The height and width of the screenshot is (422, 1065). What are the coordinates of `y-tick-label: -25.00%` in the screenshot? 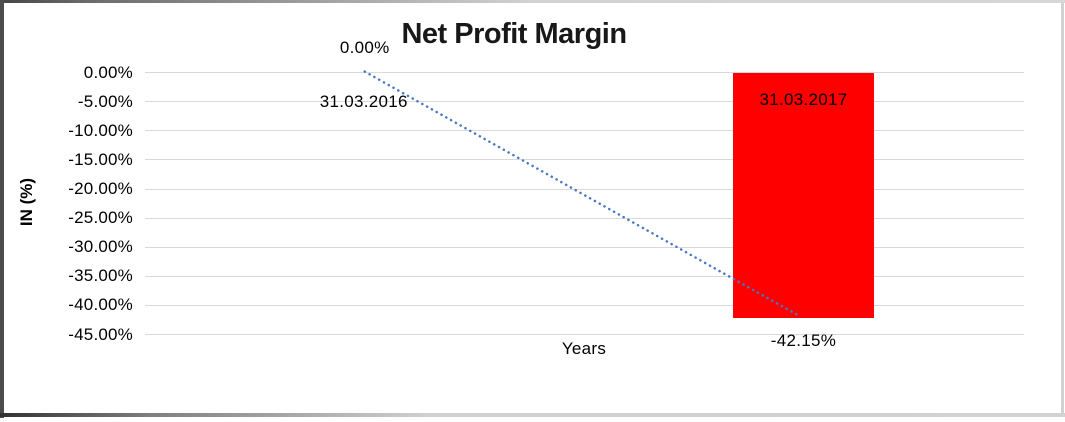 It's located at (100, 218).